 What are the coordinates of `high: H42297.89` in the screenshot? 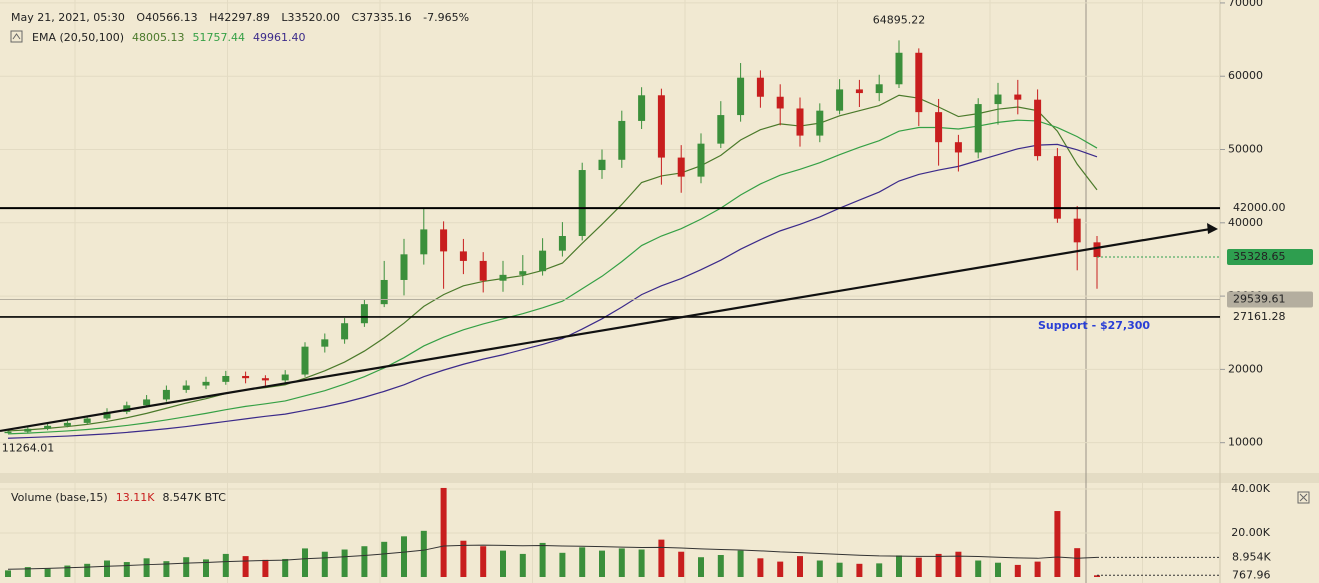 It's located at (239, 17).